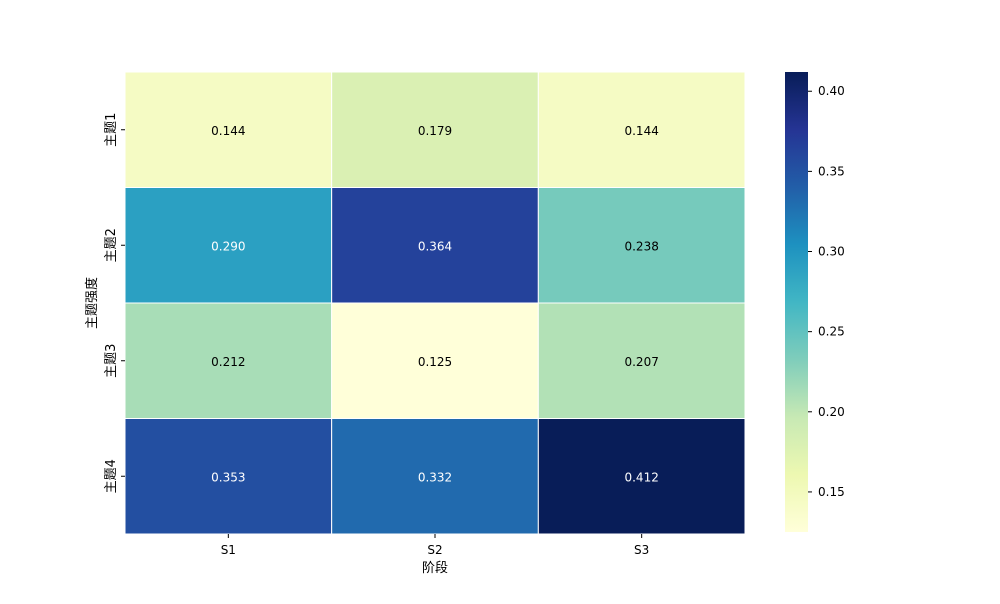 Image resolution: width=1000 pixels, height=604 pixels. I want to click on colorbar-tick-label: 0.15, so click(831, 492).